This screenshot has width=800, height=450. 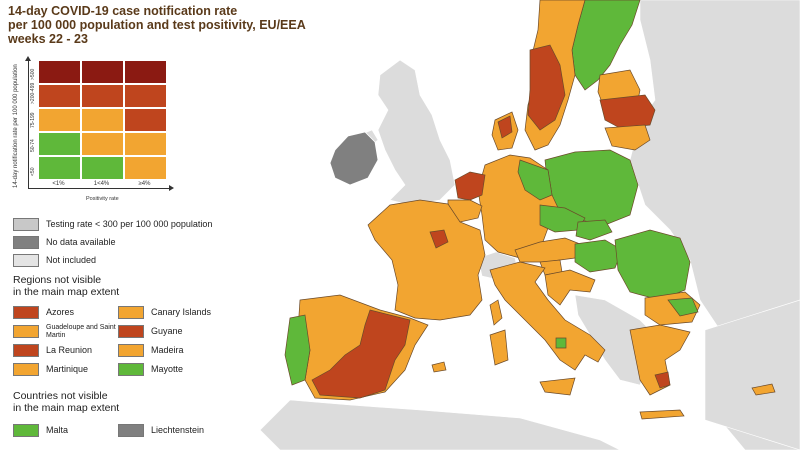 What do you see at coordinates (297, 350) in the screenshot?
I see `portugal` at bounding box center [297, 350].